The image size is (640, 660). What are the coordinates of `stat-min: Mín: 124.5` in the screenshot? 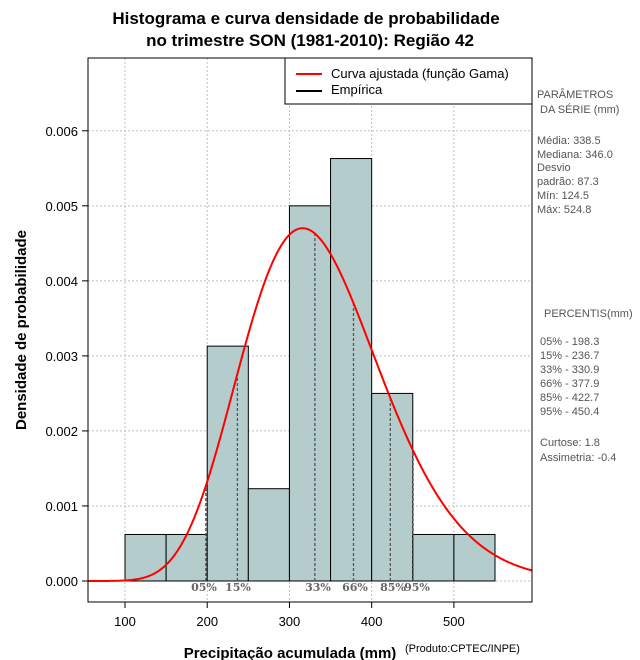 It's located at (563, 196).